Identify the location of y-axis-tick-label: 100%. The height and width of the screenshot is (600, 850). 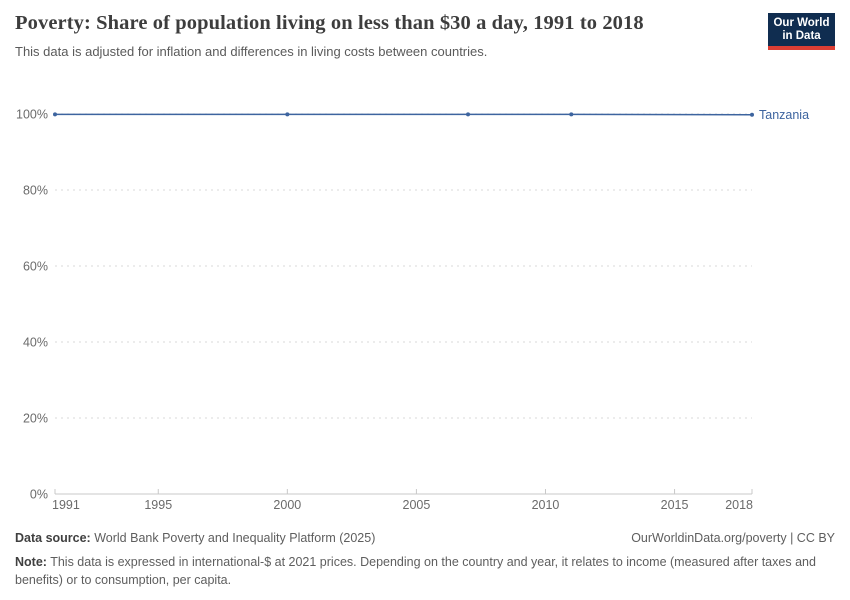
(32, 115).